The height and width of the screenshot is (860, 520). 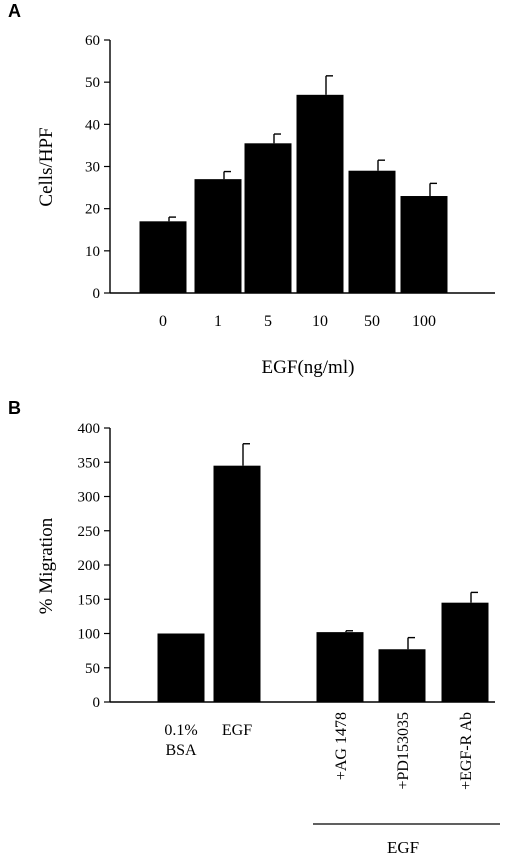 What do you see at coordinates (308, 367) in the screenshot?
I see `x-axis-label: EGF(ng/ml)` at bounding box center [308, 367].